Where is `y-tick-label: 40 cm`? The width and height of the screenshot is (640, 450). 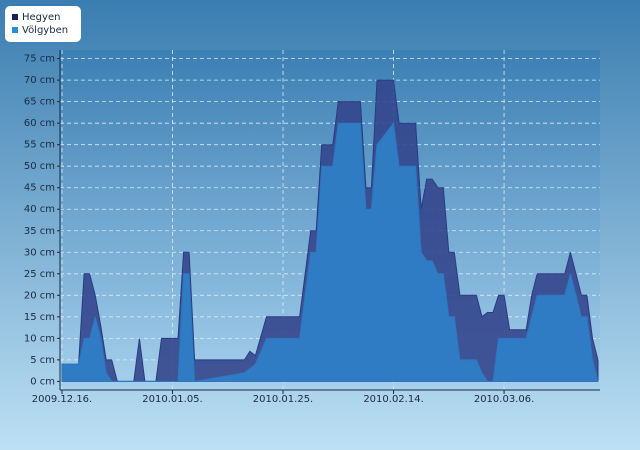
y-tick-label: 40 cm is located at coordinates (39, 209).